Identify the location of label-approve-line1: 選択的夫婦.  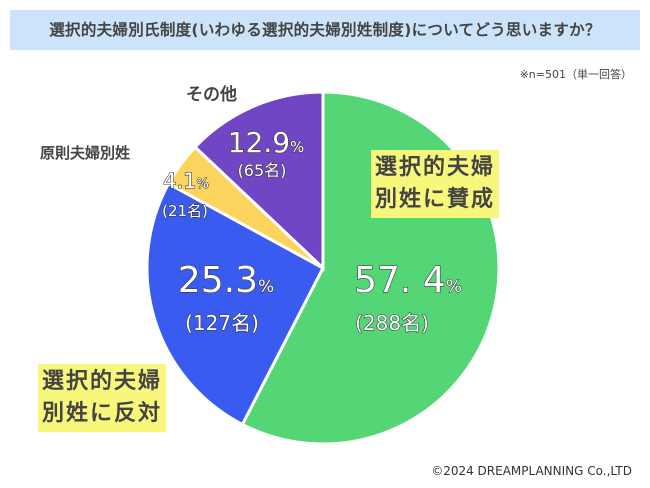
(435, 167).